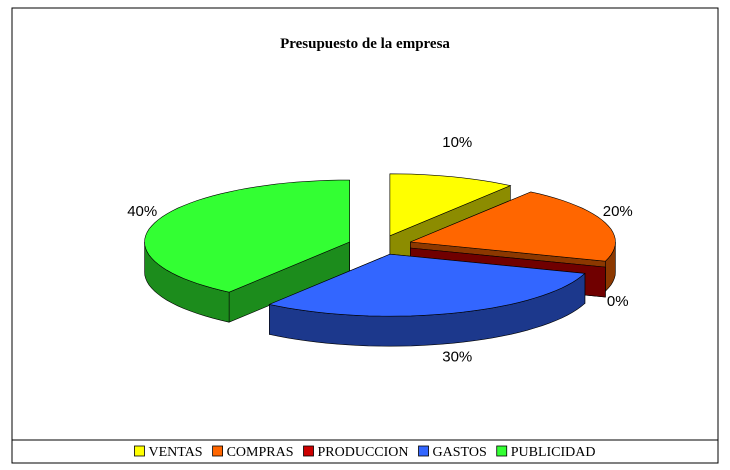 The image size is (730, 470). What do you see at coordinates (460, 452) in the screenshot?
I see `legend-label: GASTOS` at bounding box center [460, 452].